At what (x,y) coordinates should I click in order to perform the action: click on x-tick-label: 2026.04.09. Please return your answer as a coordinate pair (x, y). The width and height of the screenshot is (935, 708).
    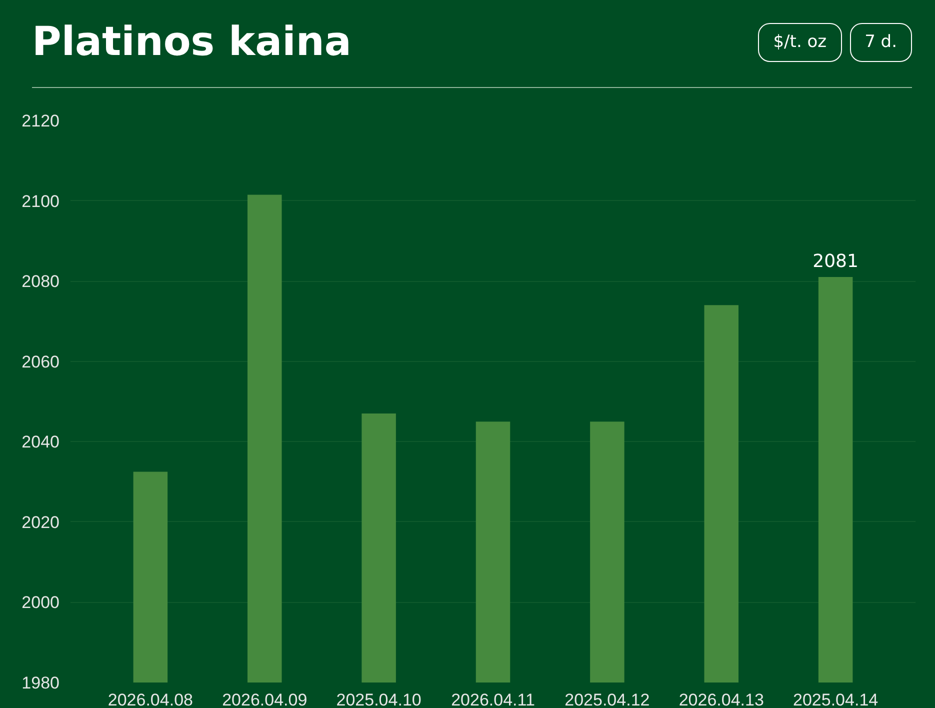
    Looking at the image, I should click on (265, 699).